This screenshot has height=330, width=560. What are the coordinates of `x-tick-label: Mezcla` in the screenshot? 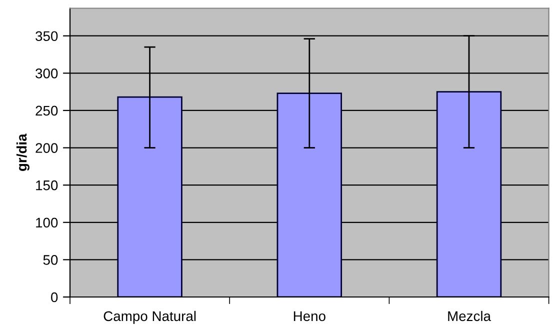 It's located at (469, 316).